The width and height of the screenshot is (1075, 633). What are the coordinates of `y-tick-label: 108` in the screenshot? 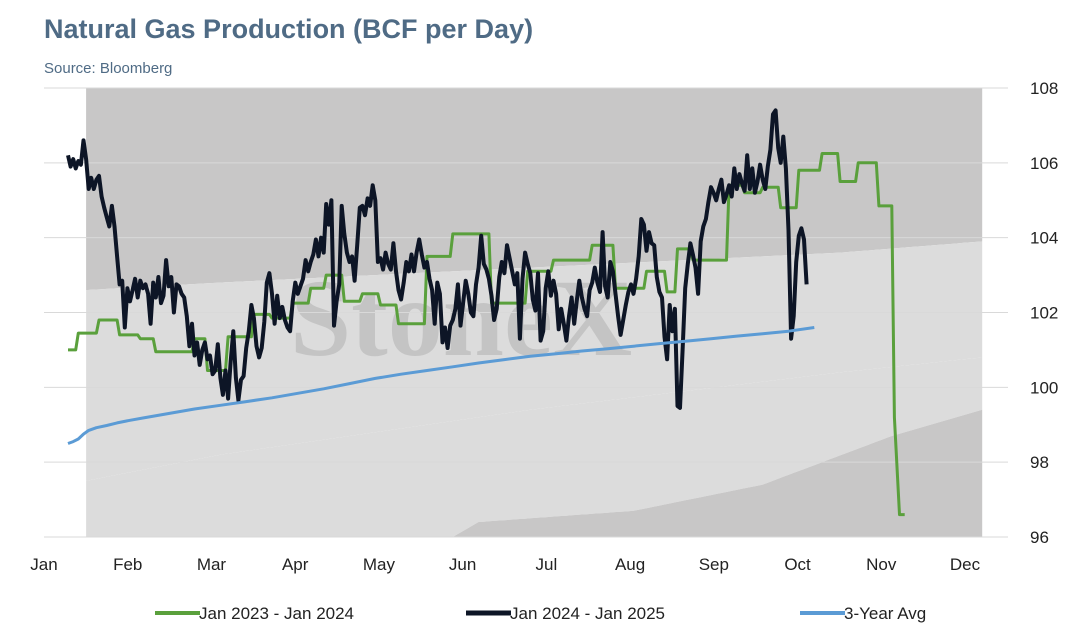 It's located at (1044, 88).